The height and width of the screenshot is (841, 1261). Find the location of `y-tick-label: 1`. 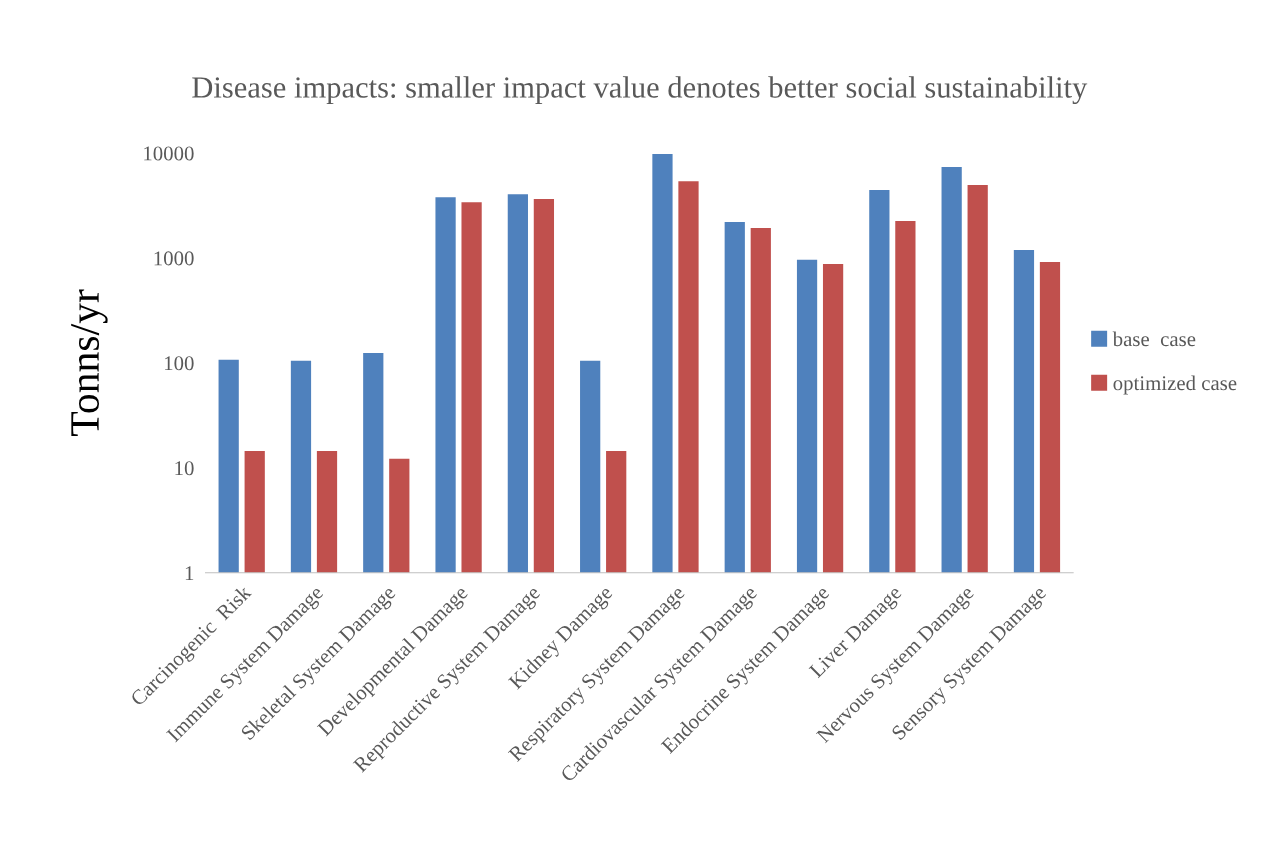

y-tick-label: 1 is located at coordinates (189, 573).